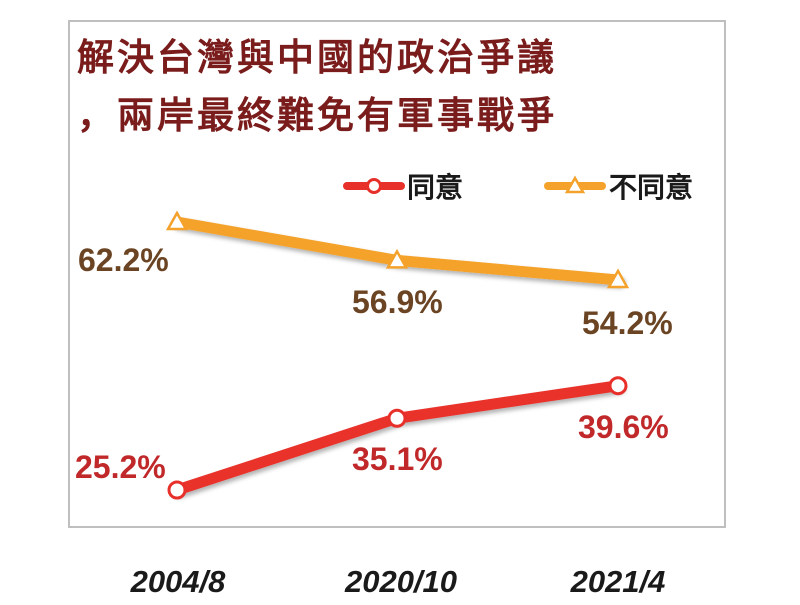  I want to click on x-axis: 2004/8 2020/10 2021/4, so click(398, 581).